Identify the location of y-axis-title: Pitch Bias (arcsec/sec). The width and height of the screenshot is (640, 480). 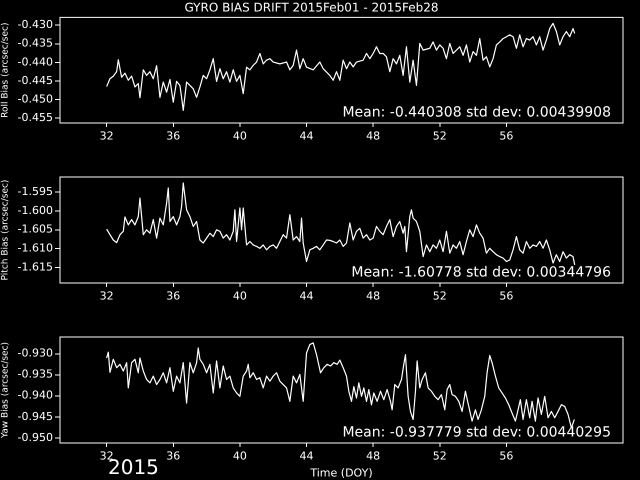
(5, 230).